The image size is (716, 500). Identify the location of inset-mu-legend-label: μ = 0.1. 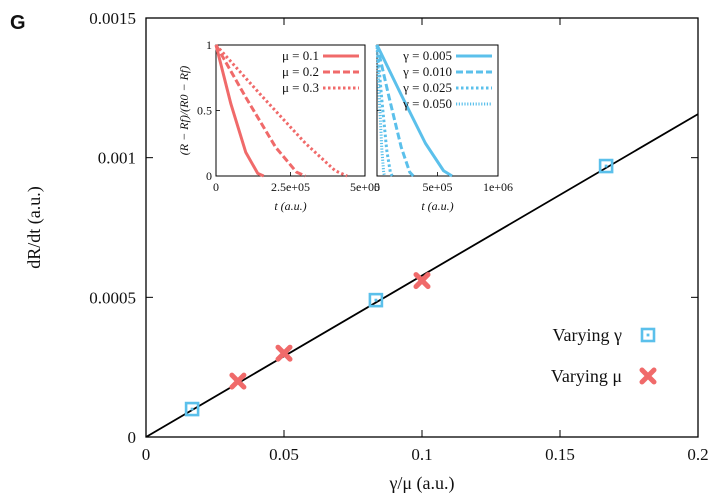
(300, 55).